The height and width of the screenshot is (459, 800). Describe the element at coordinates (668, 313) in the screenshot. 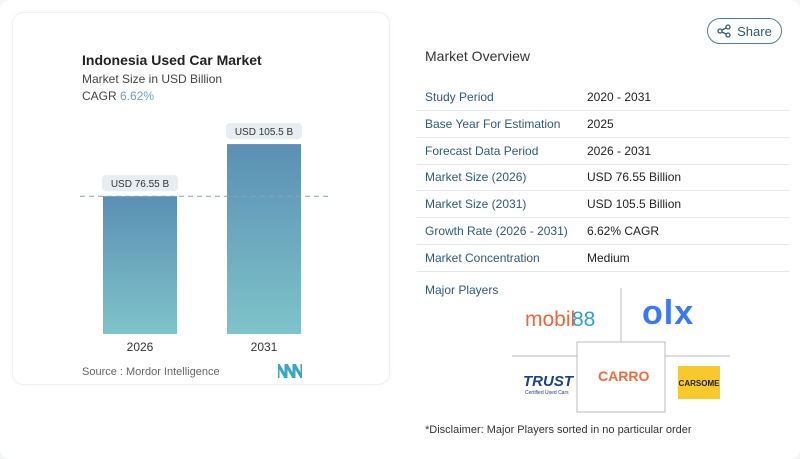

I see `logo-olx: OLX` at that location.